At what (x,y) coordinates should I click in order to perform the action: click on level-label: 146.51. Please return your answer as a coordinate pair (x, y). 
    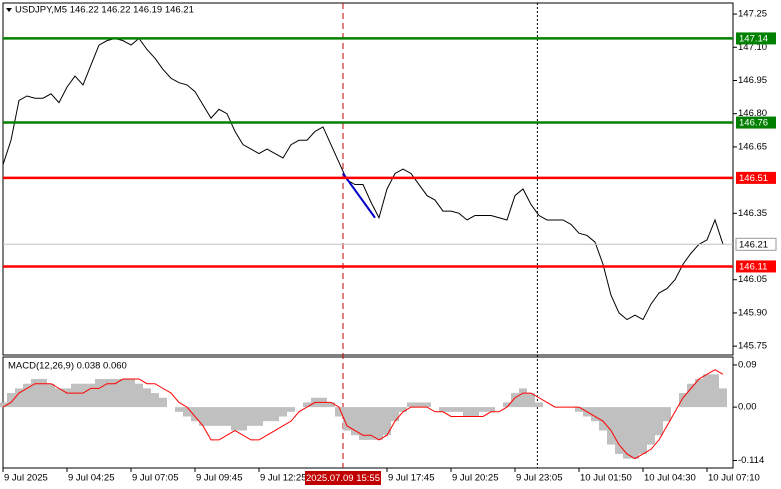
    Looking at the image, I should click on (753, 178).